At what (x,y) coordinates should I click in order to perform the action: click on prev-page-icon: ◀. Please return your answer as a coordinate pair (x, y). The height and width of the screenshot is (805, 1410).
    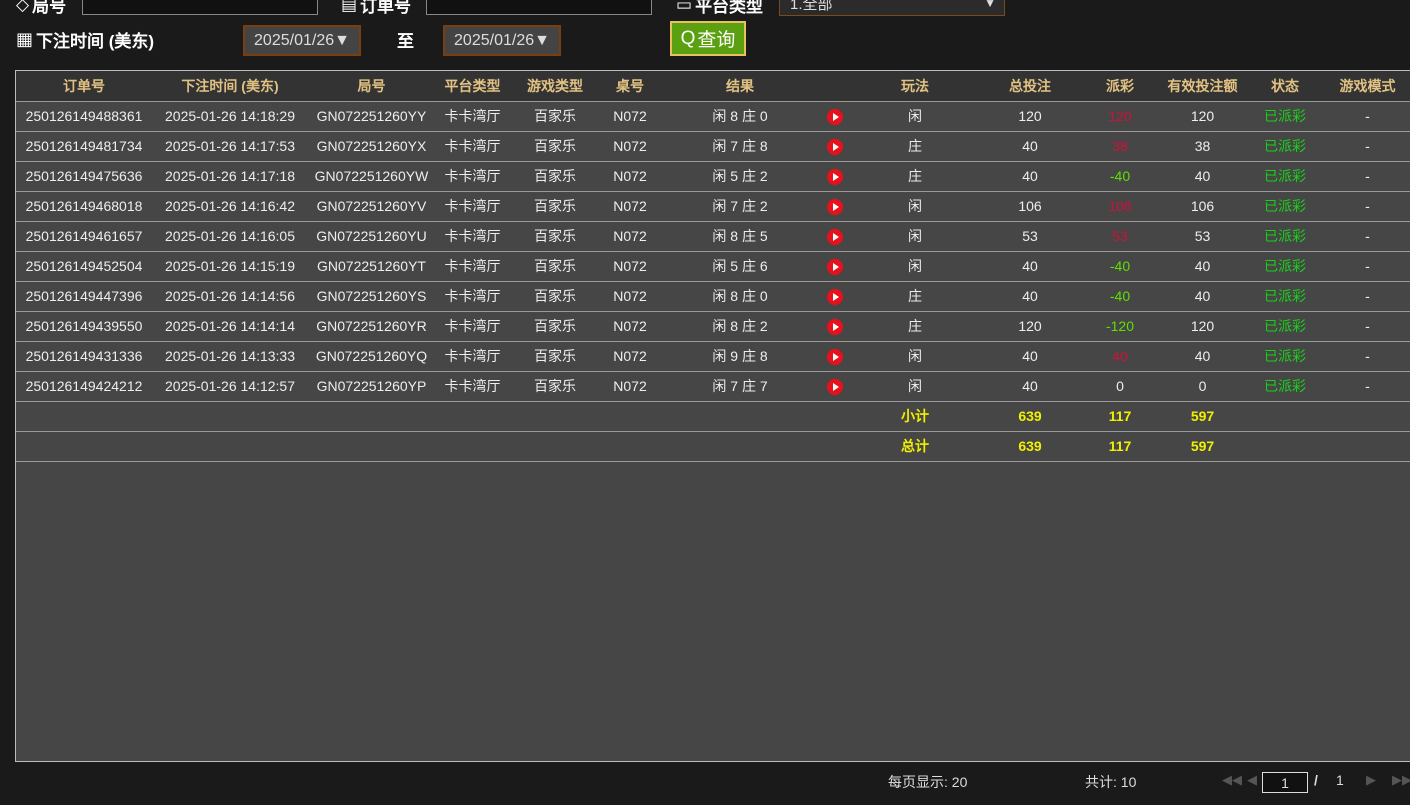
    Looking at the image, I should click on (1252, 779).